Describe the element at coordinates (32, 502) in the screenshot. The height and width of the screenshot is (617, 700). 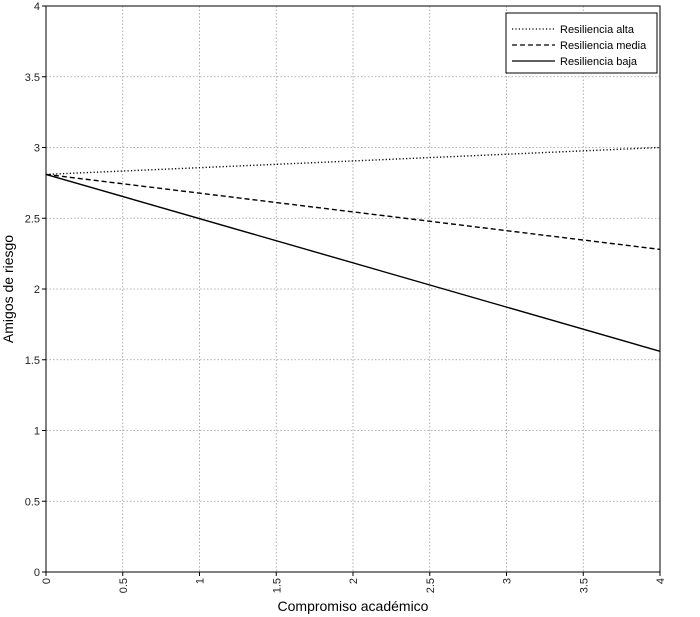
I see `y-tick-label: 0.5` at that location.